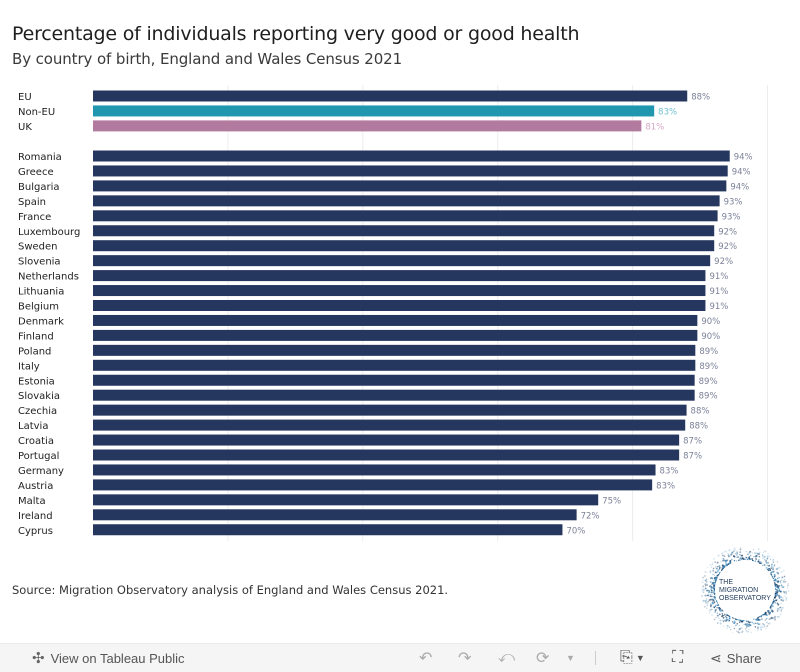 Image resolution: width=800 pixels, height=672 pixels. I want to click on fullscreen-icon: ⛶, so click(678, 657).